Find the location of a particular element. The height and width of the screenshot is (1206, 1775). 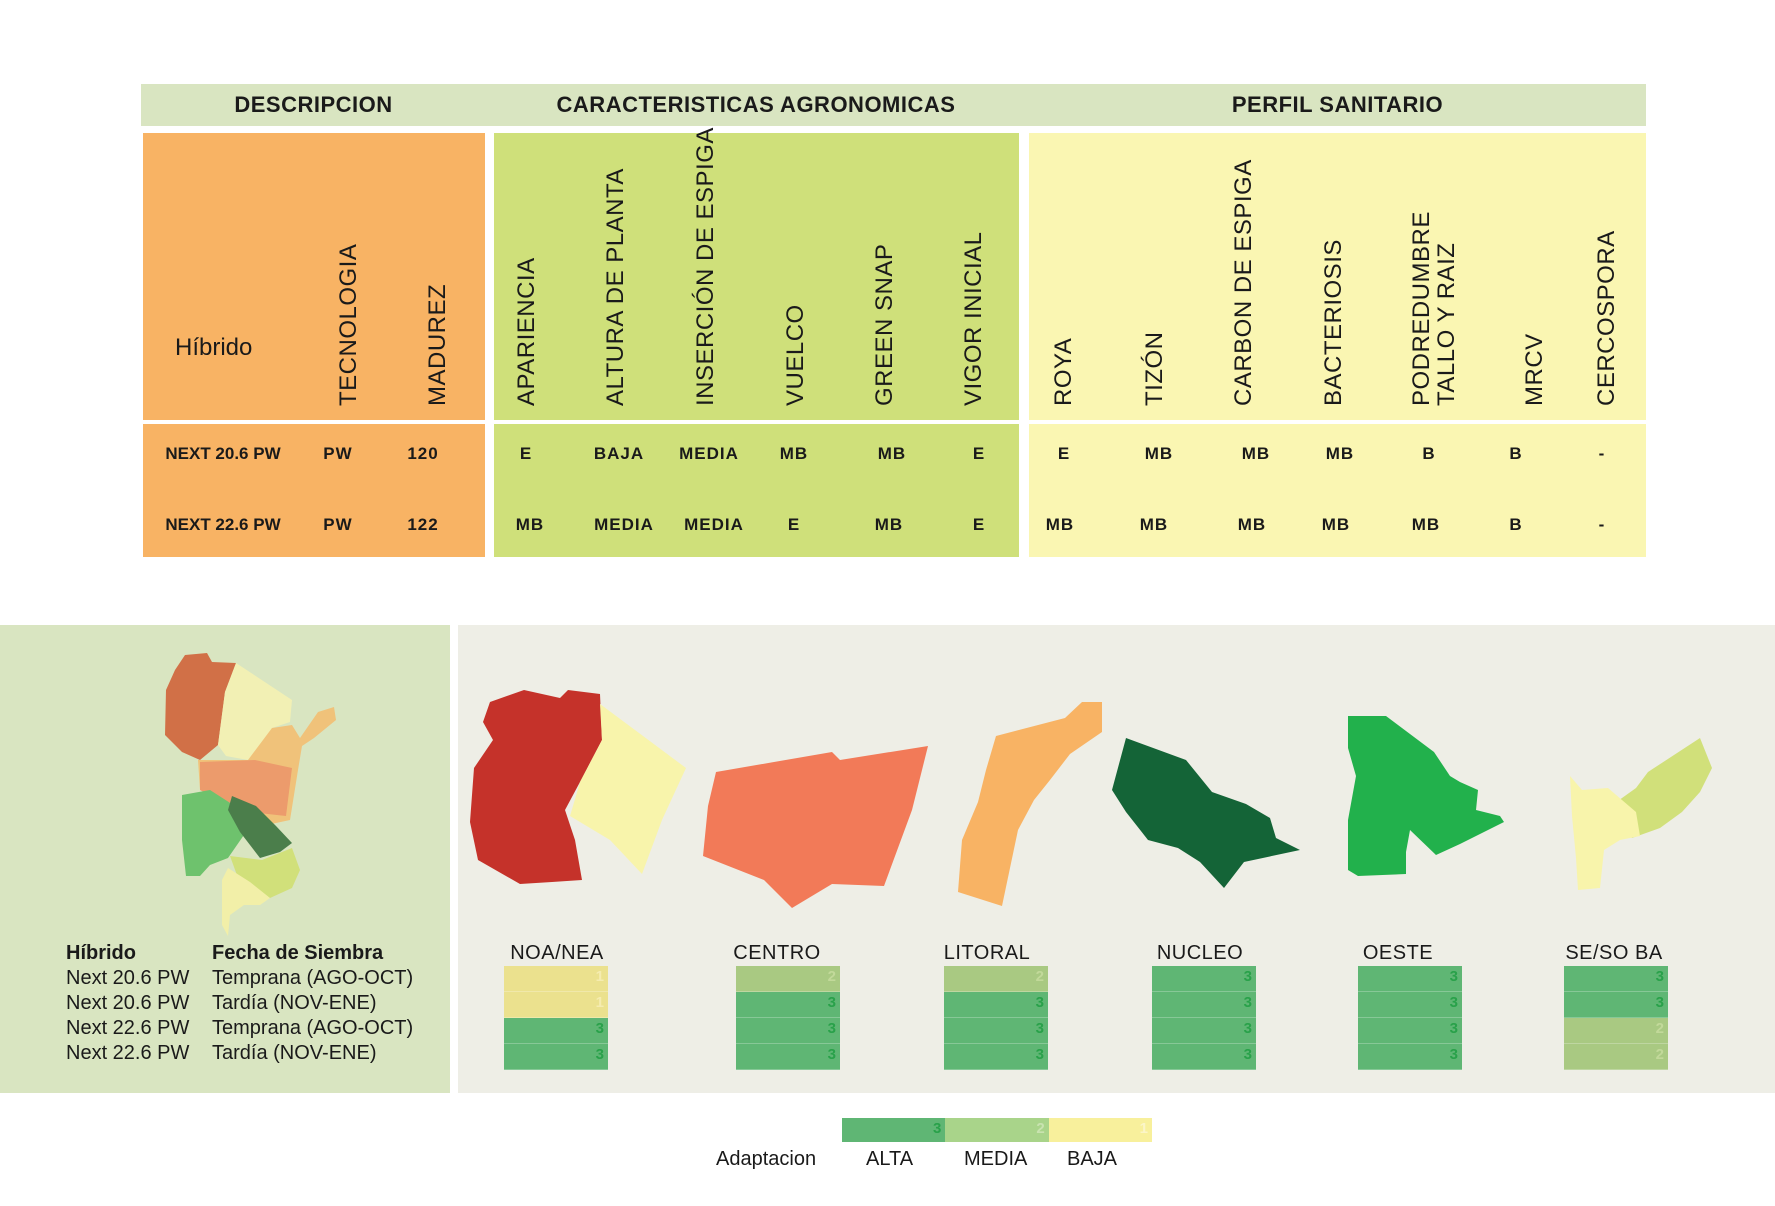

row2-roya: MB is located at coordinates (1060, 524).